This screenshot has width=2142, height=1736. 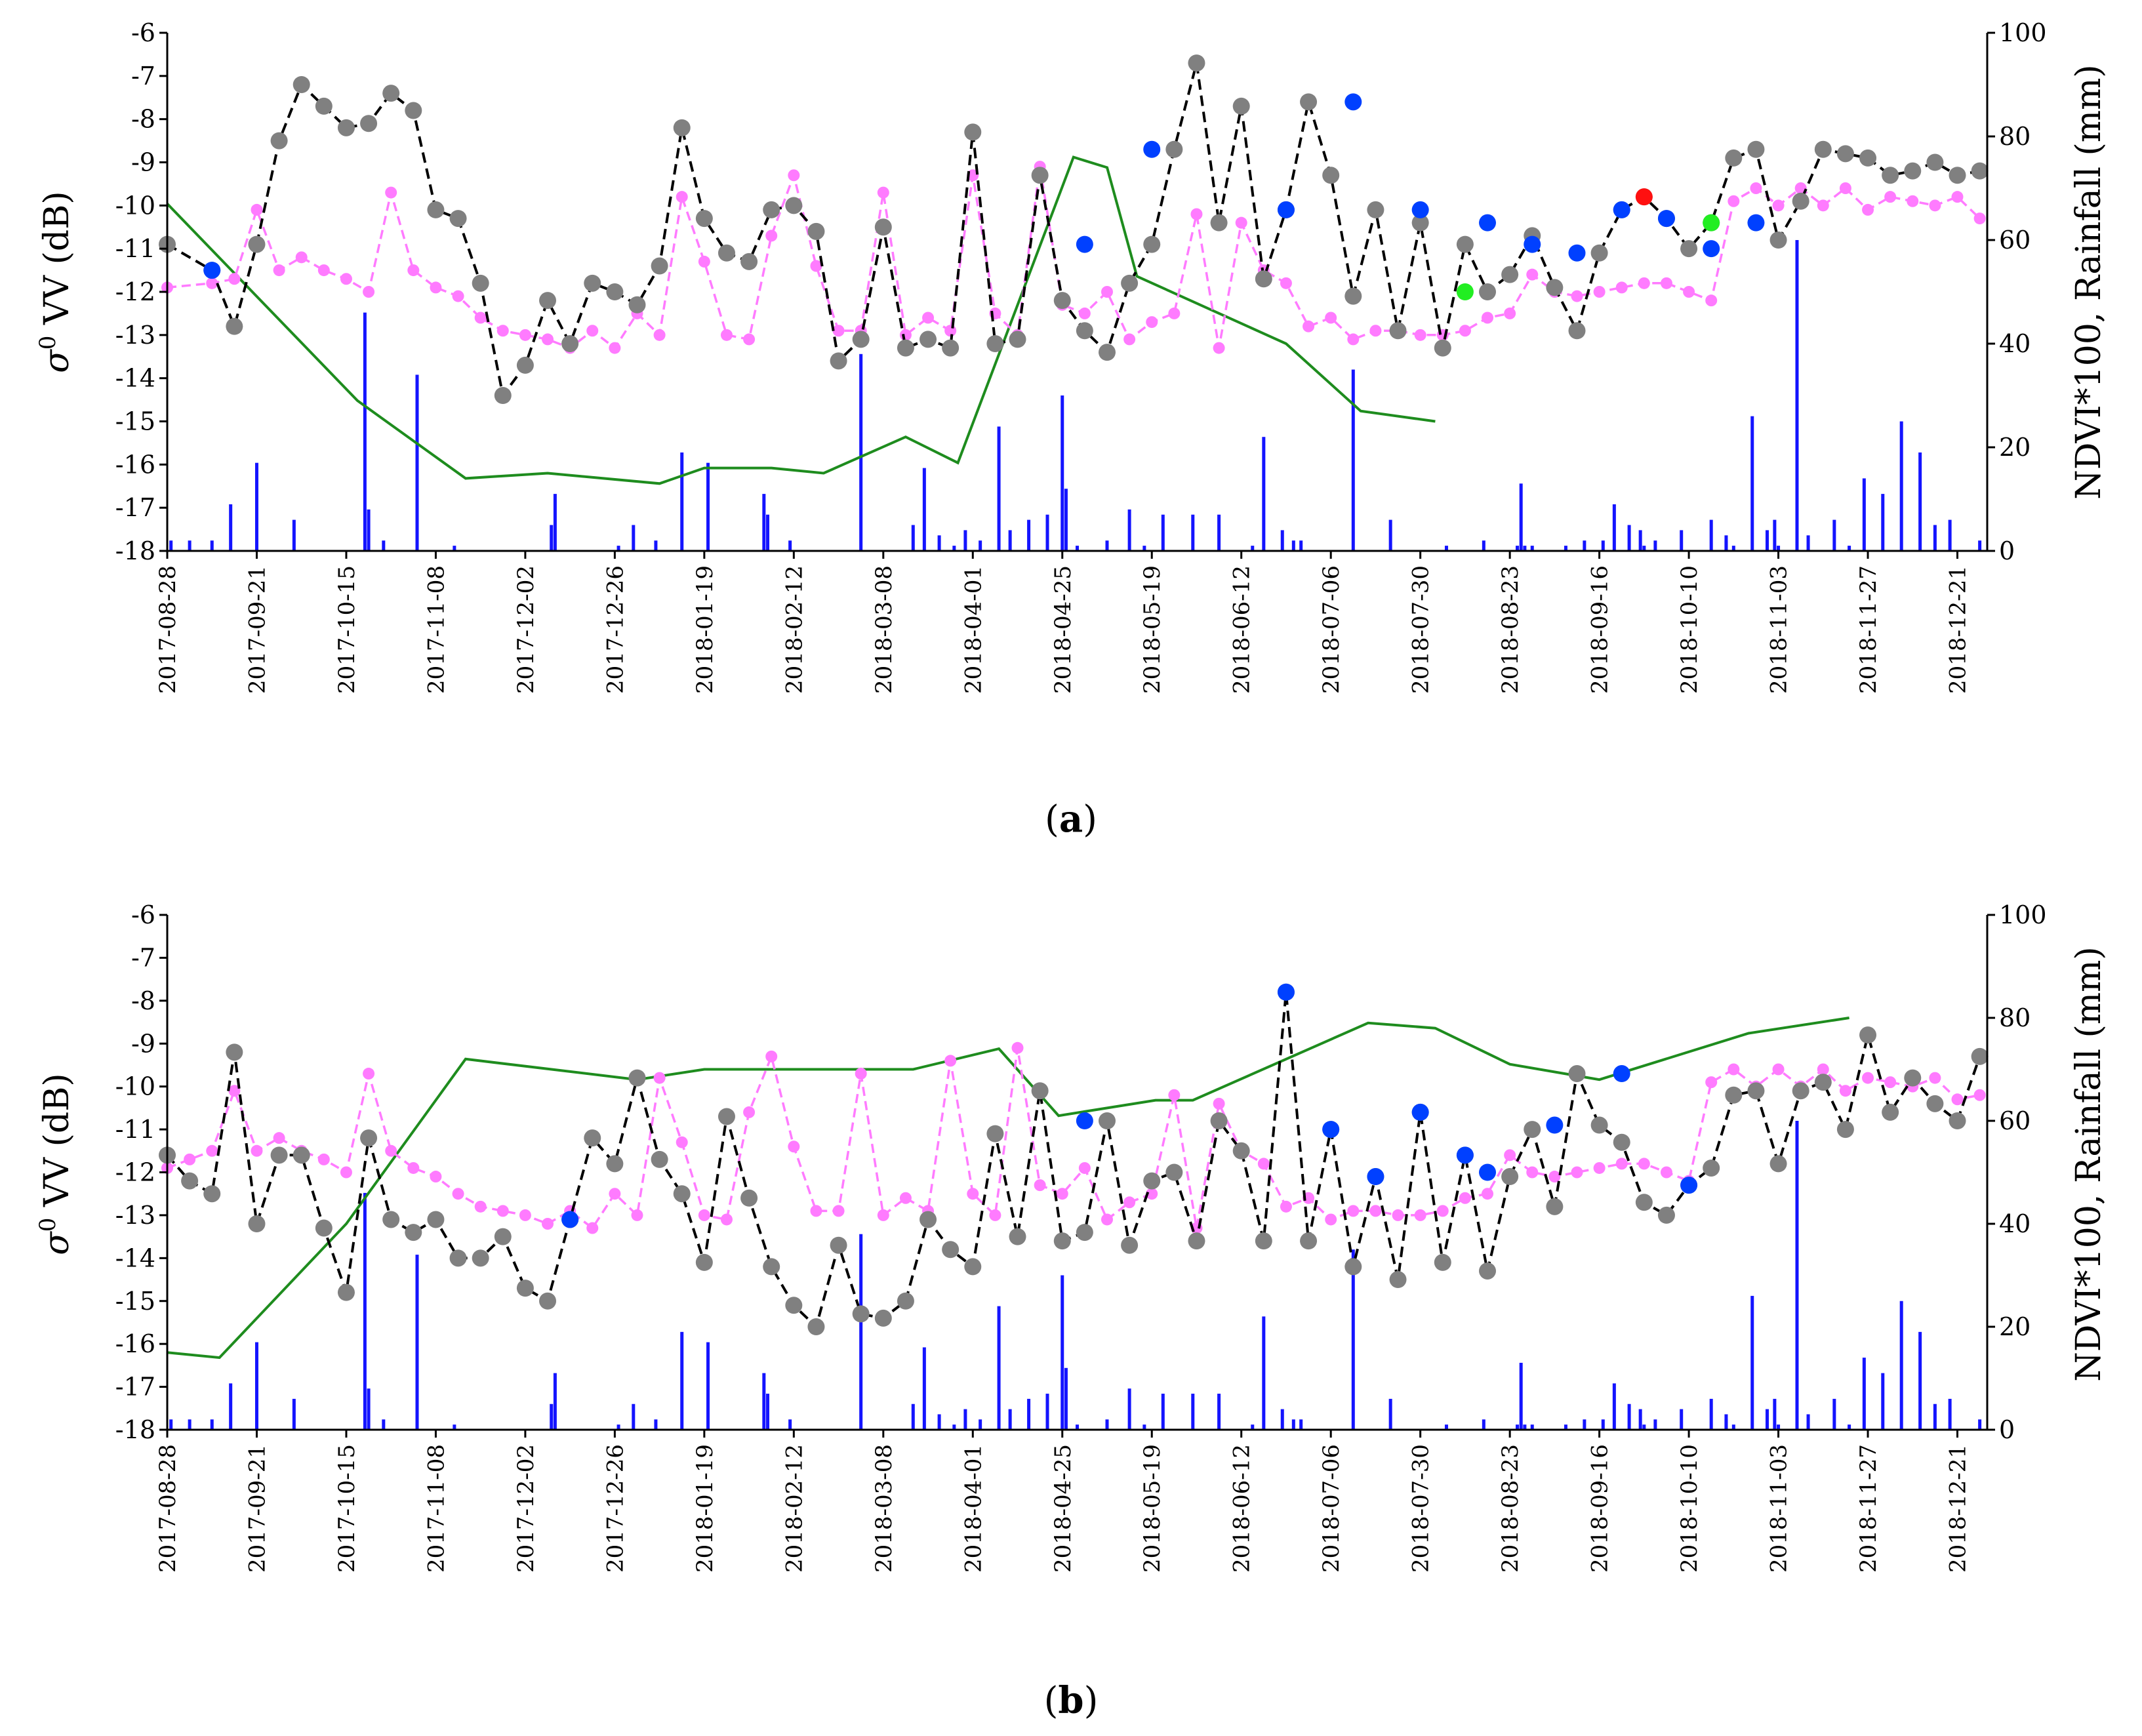 What do you see at coordinates (168, 1508) in the screenshot?
I see `panel-b-xtick-label: 2017-08-28` at bounding box center [168, 1508].